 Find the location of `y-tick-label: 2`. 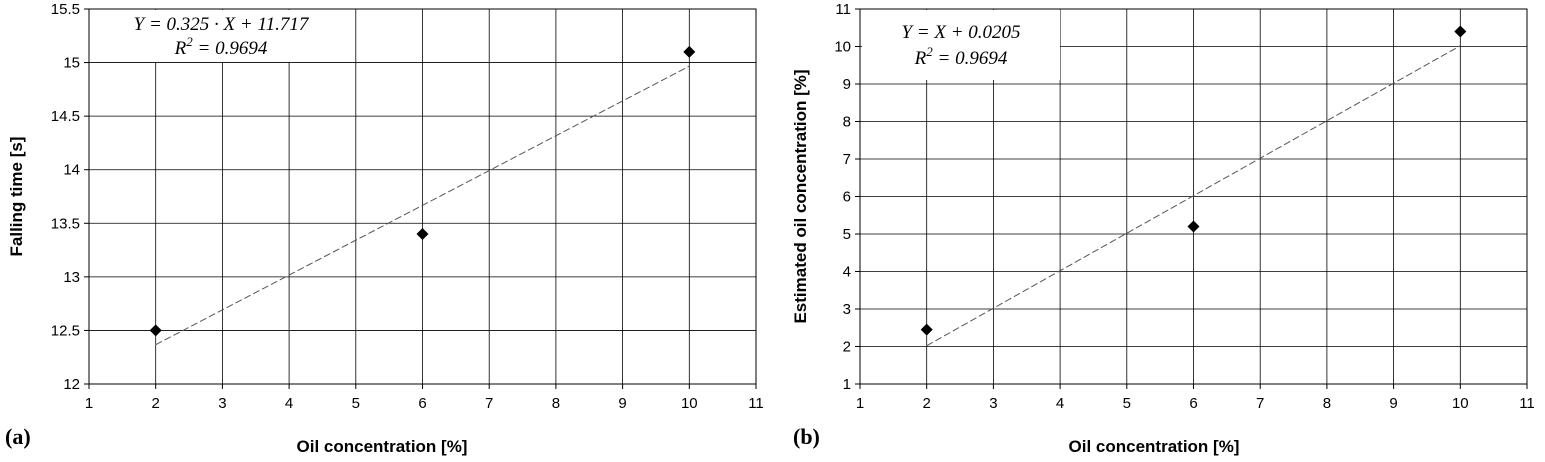

y-tick-label: 2 is located at coordinates (847, 347).